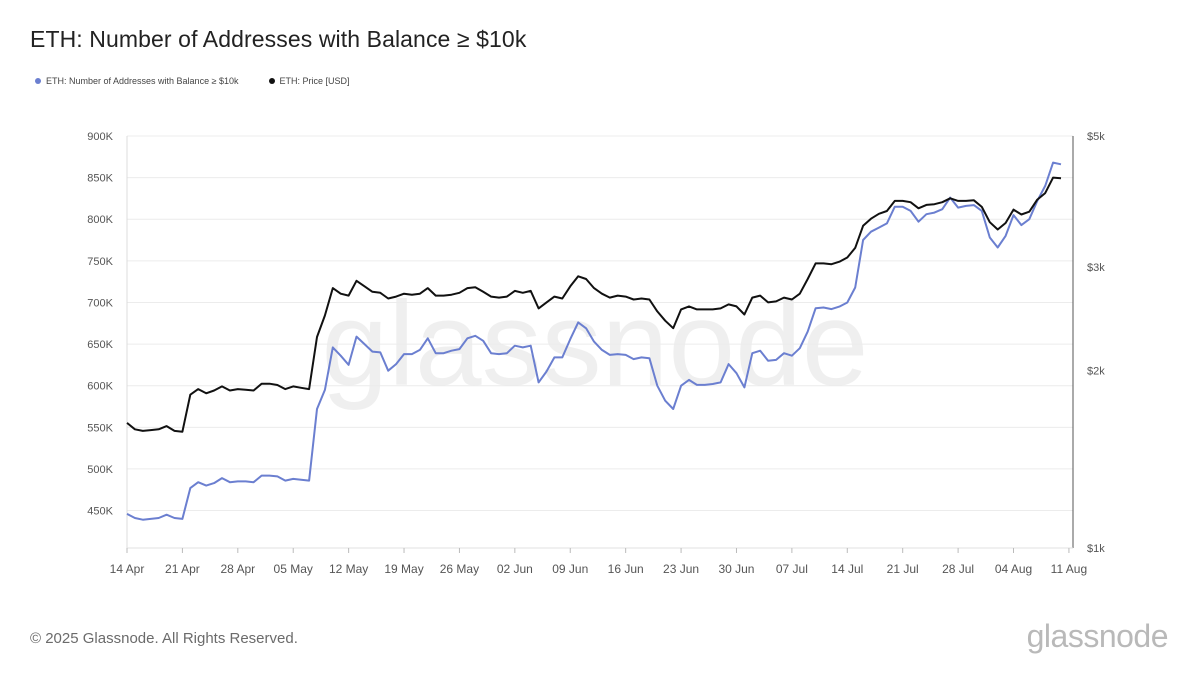 This screenshot has width=1200, height=675. What do you see at coordinates (100, 470) in the screenshot?
I see `y-left-tick-label: 500K` at bounding box center [100, 470].